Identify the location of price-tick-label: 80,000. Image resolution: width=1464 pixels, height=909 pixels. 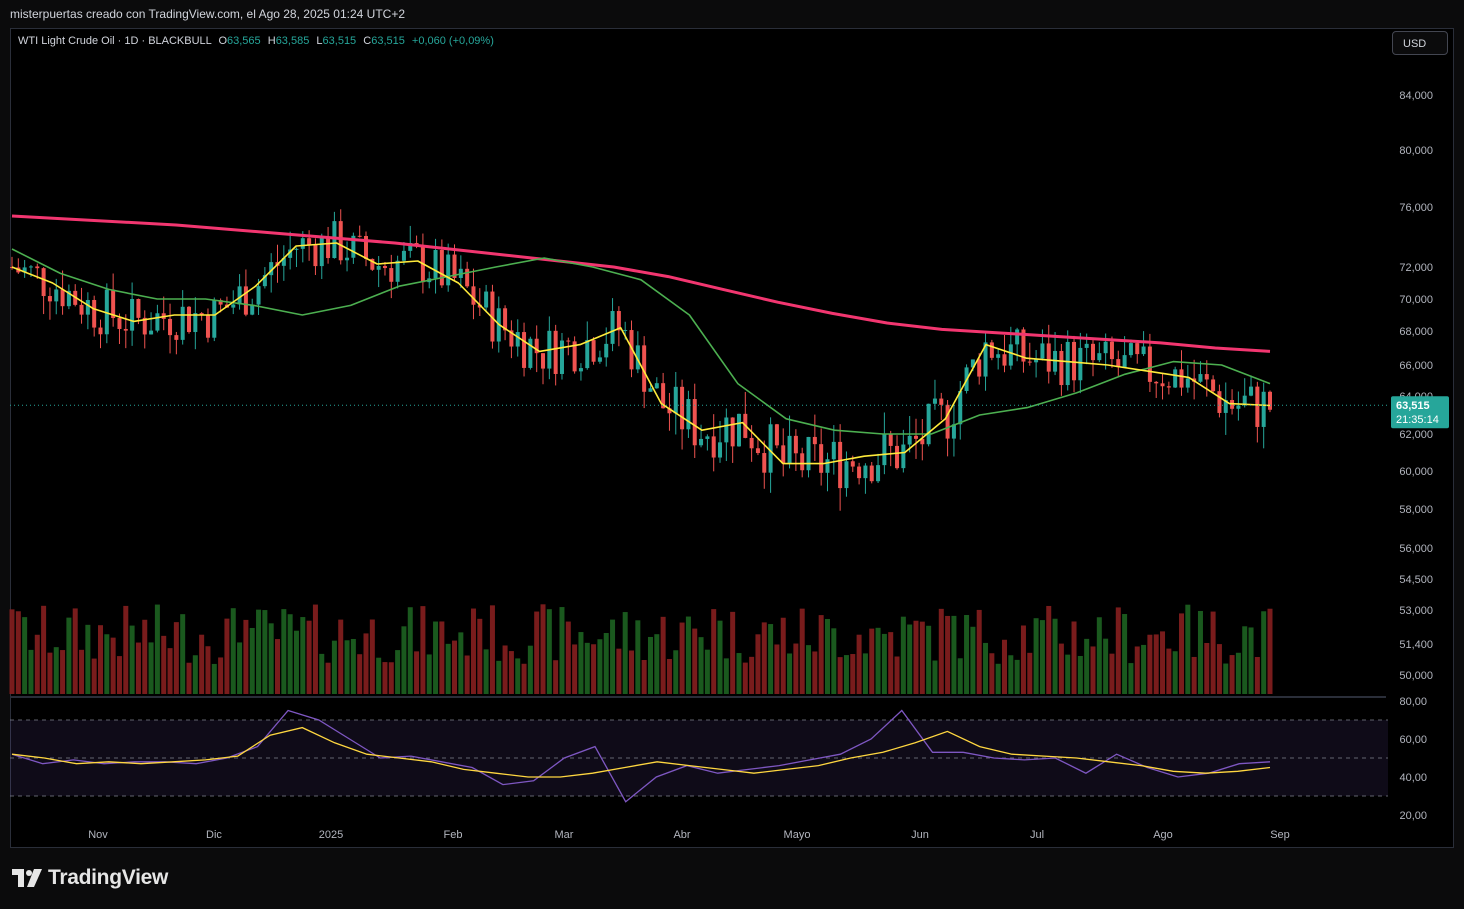
(1416, 151).